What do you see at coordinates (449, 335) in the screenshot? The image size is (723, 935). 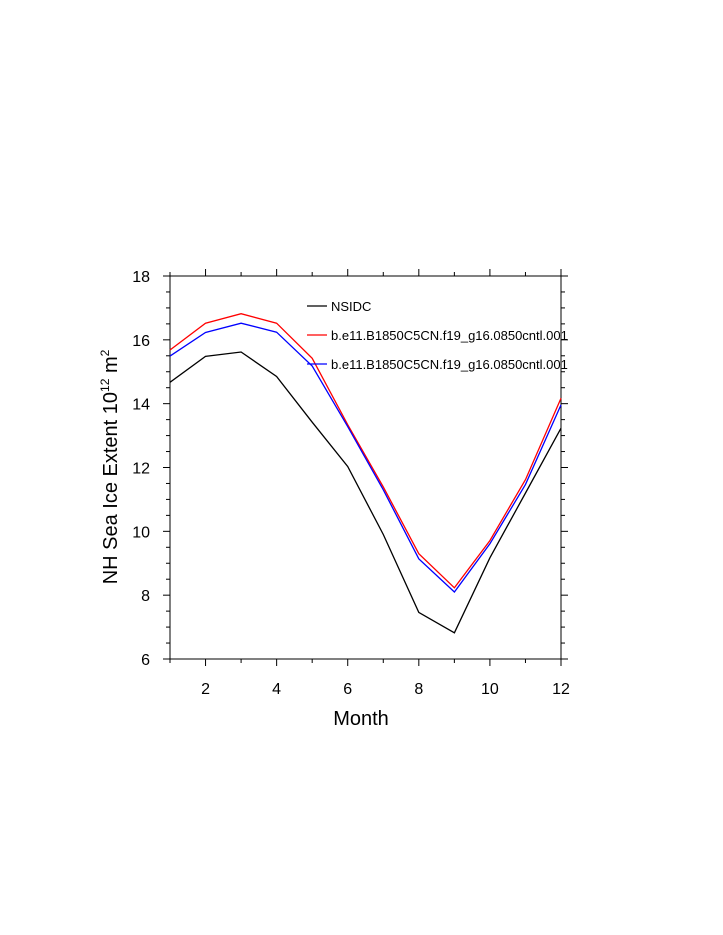 I see `legend-label-2: b.e11.B1850C5CN.f19_g16.0850cntl.001` at bounding box center [449, 335].